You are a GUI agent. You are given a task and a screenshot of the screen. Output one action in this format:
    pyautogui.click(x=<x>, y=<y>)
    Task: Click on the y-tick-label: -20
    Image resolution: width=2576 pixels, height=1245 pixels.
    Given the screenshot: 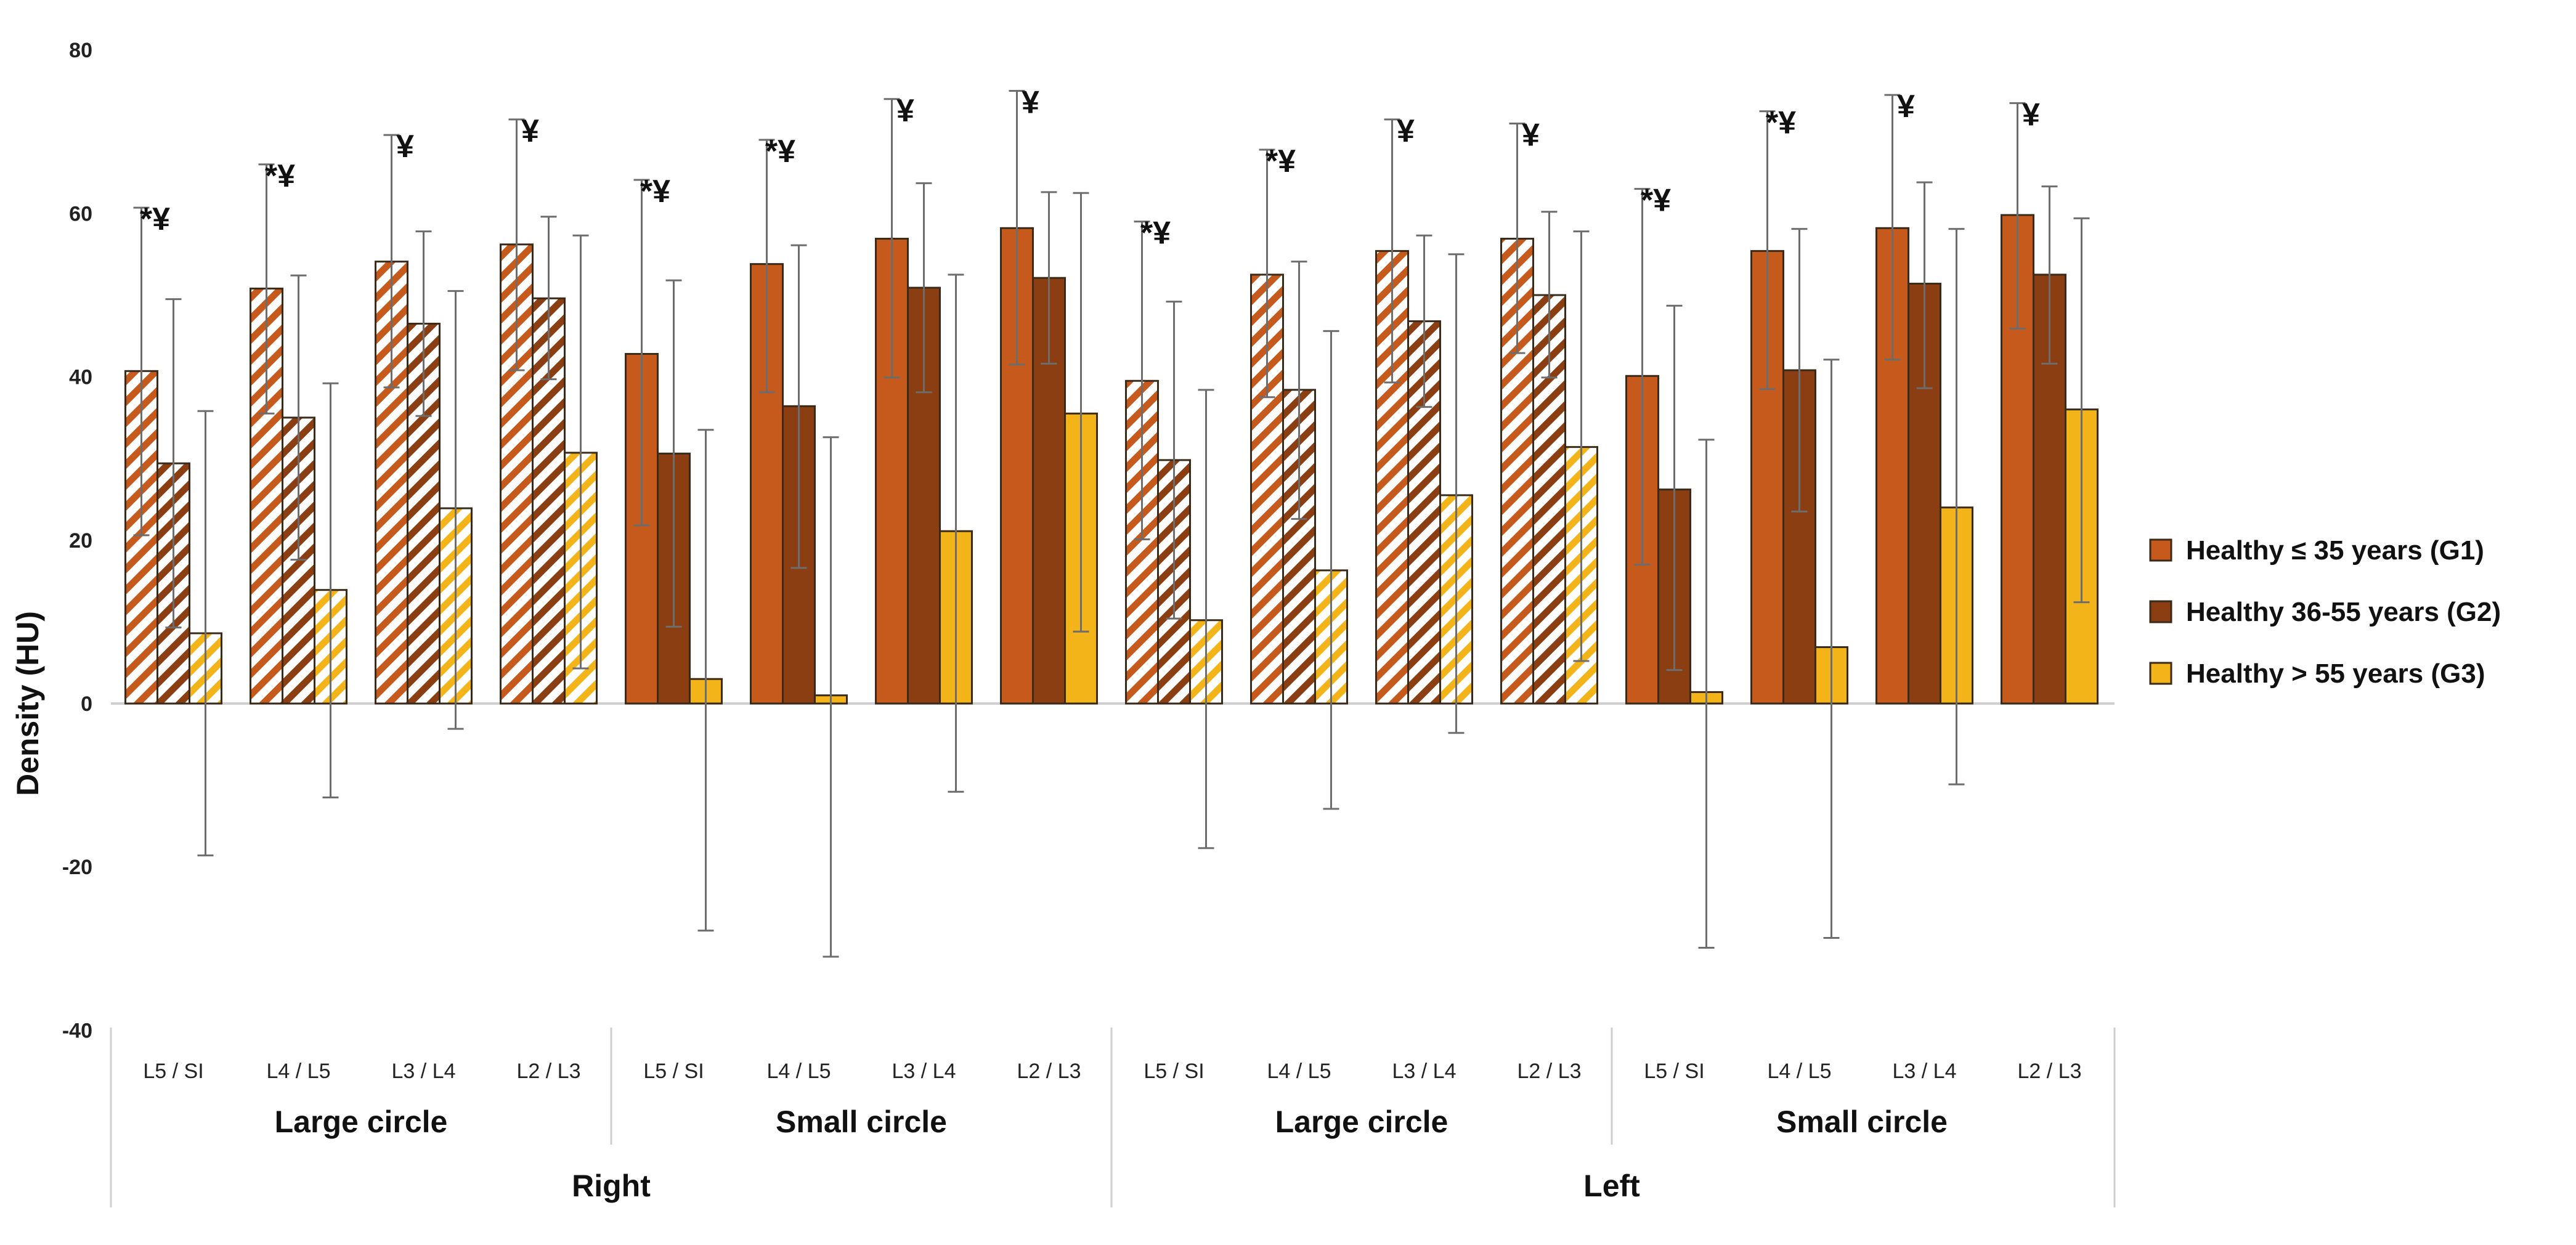 What is the action you would take?
    pyautogui.click(x=77, y=868)
    